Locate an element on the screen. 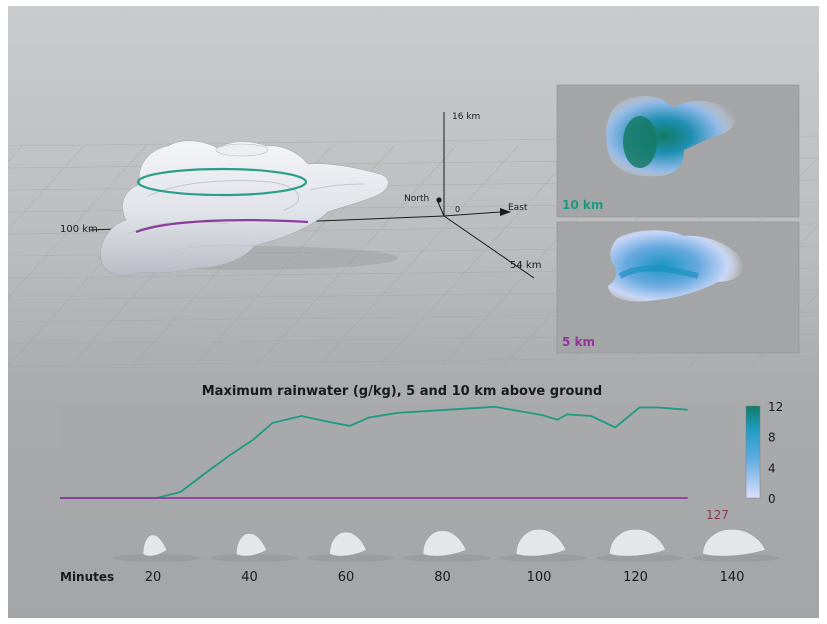 This screenshot has height=624, width=827. x-tick-labels: 20 40 60 80 100 120 140 is located at coordinates (445, 577).